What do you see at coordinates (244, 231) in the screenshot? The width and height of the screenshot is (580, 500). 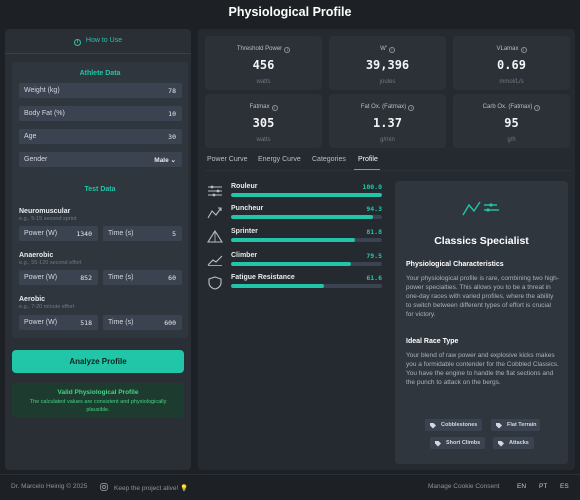 I see `profile-bar-label: Sprinter` at bounding box center [244, 231].